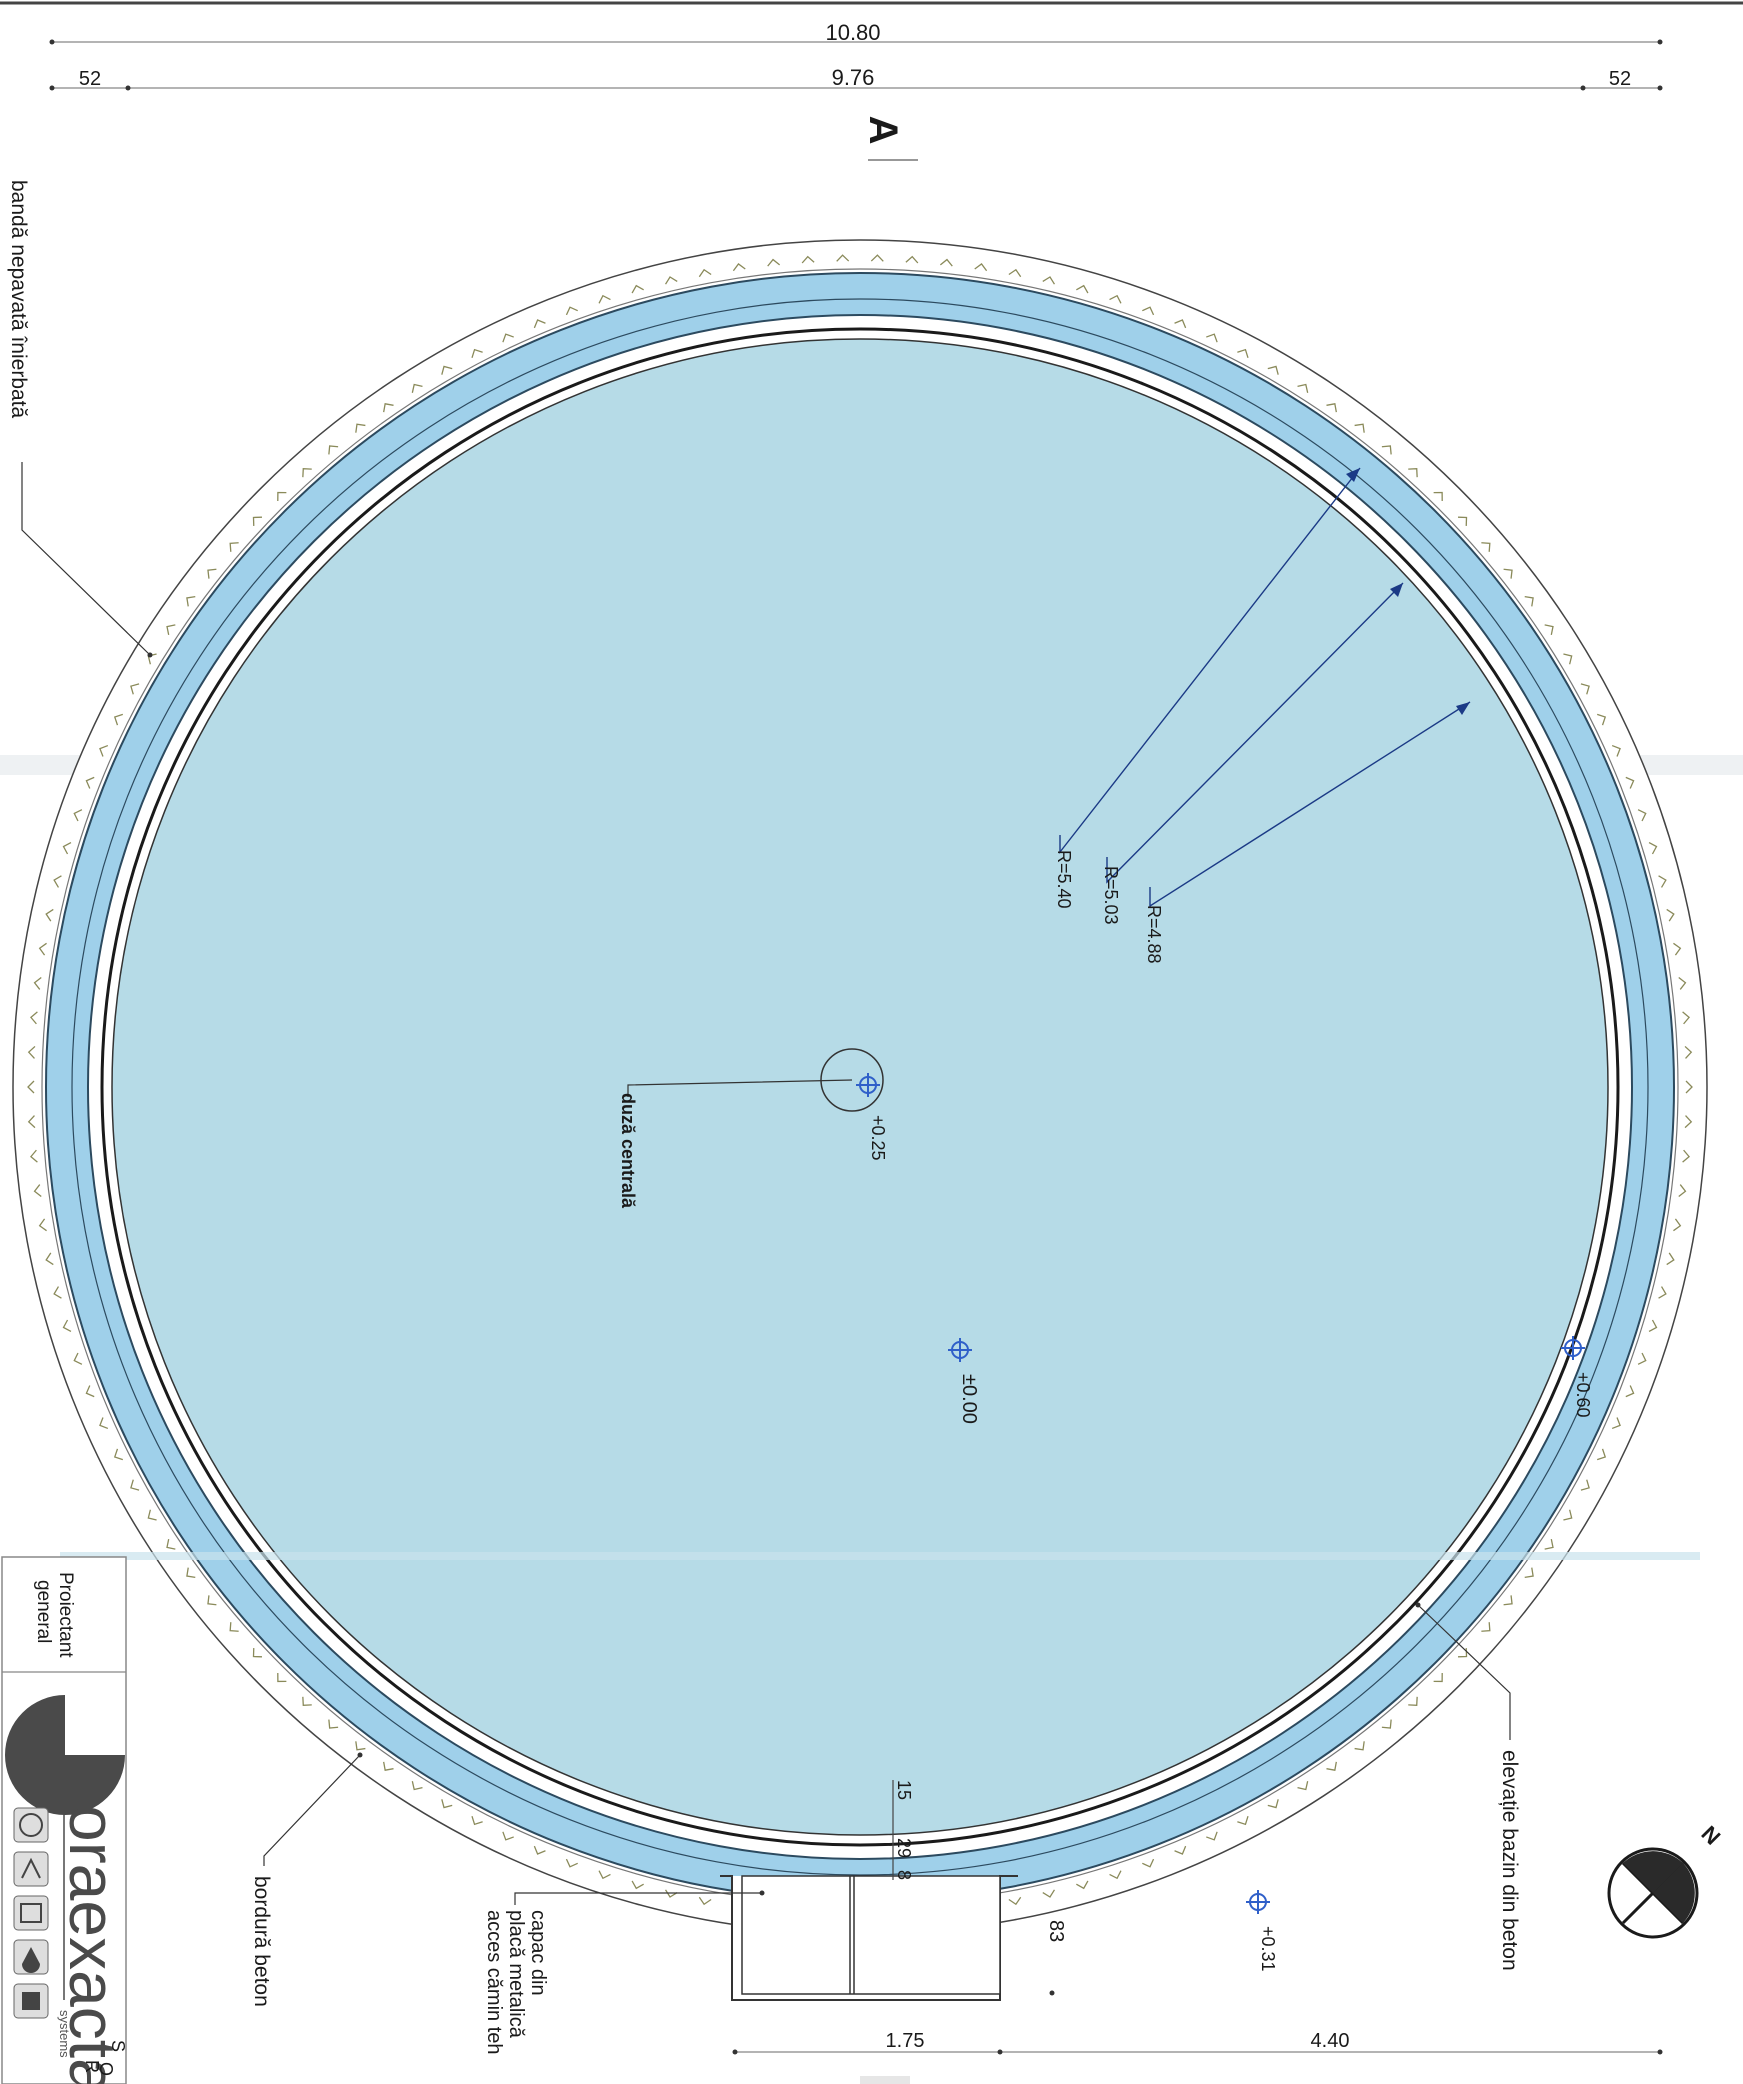 This screenshot has height=2084, width=1743. I want to click on ring-dim-15: 15, so click(904, 1790).